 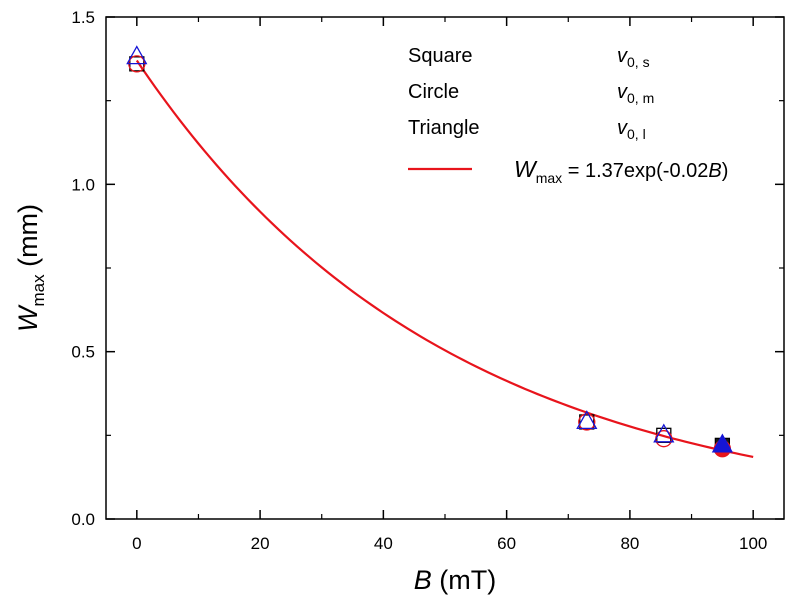 What do you see at coordinates (83, 519) in the screenshot?
I see `y-tick-label: 0.0` at bounding box center [83, 519].